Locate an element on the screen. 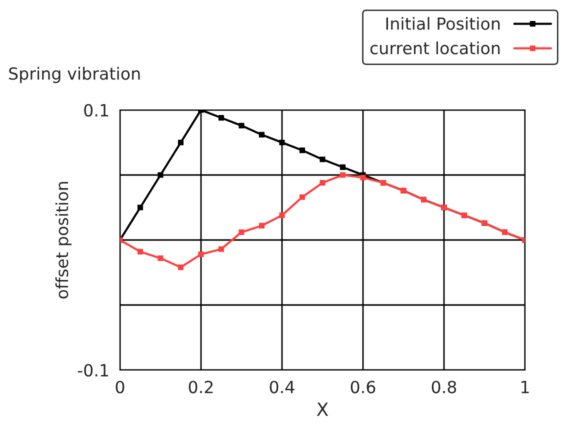  legend-label: current location is located at coordinates (435, 47).